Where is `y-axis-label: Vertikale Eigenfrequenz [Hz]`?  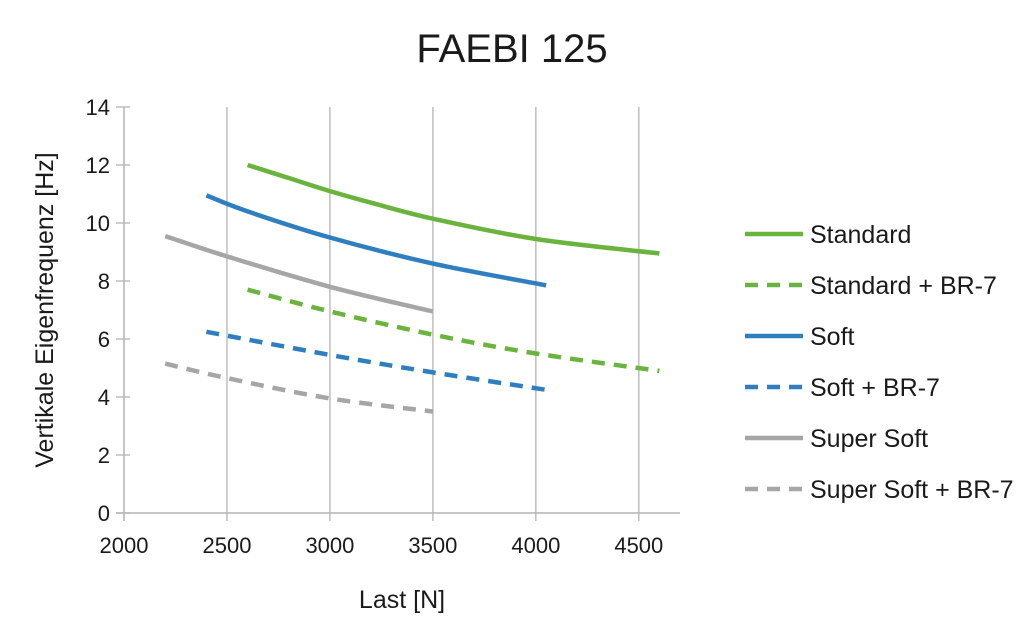 y-axis-label: Vertikale Eigenfrequenz [Hz] is located at coordinates (45, 309).